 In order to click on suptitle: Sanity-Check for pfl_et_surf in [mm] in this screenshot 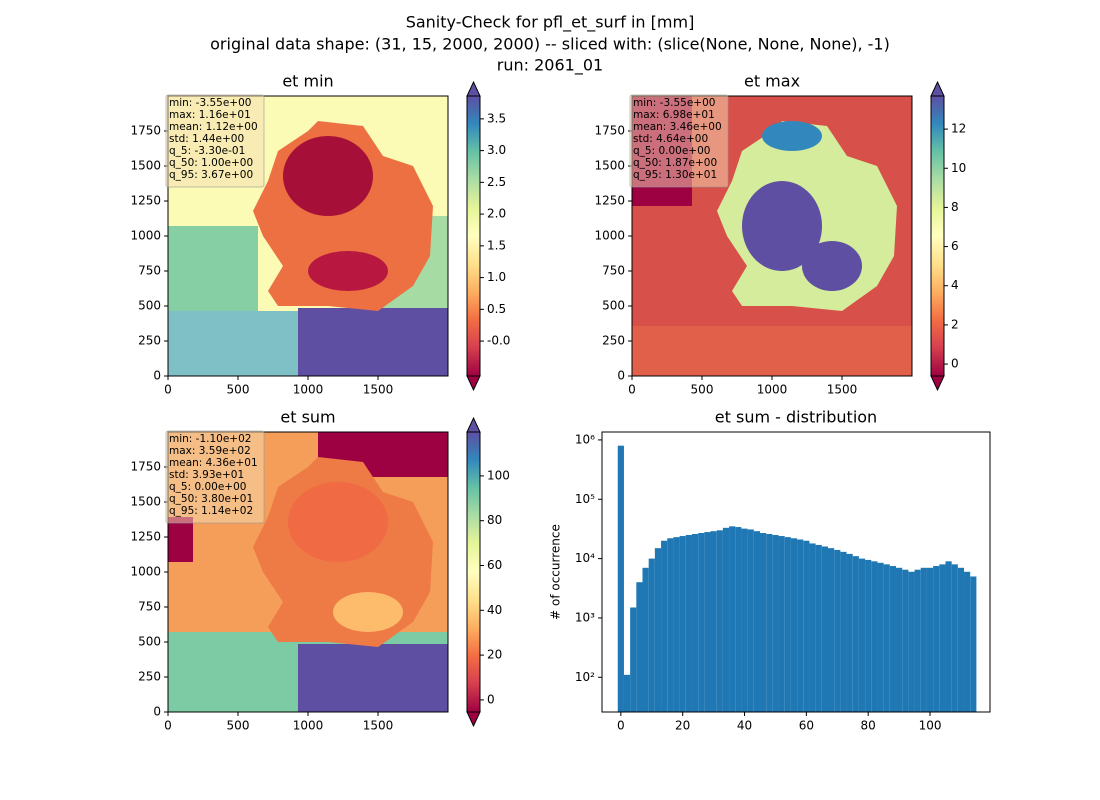, I will do `click(550, 23)`.